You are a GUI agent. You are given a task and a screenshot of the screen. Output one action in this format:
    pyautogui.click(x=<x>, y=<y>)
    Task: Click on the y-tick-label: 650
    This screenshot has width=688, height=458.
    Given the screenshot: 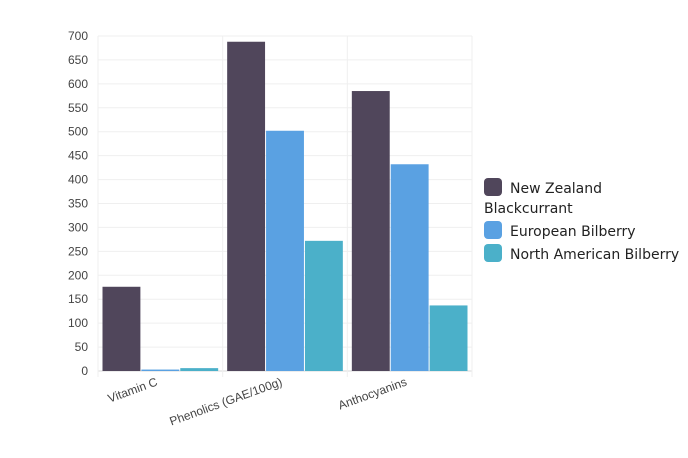 What is the action you would take?
    pyautogui.click(x=78, y=60)
    